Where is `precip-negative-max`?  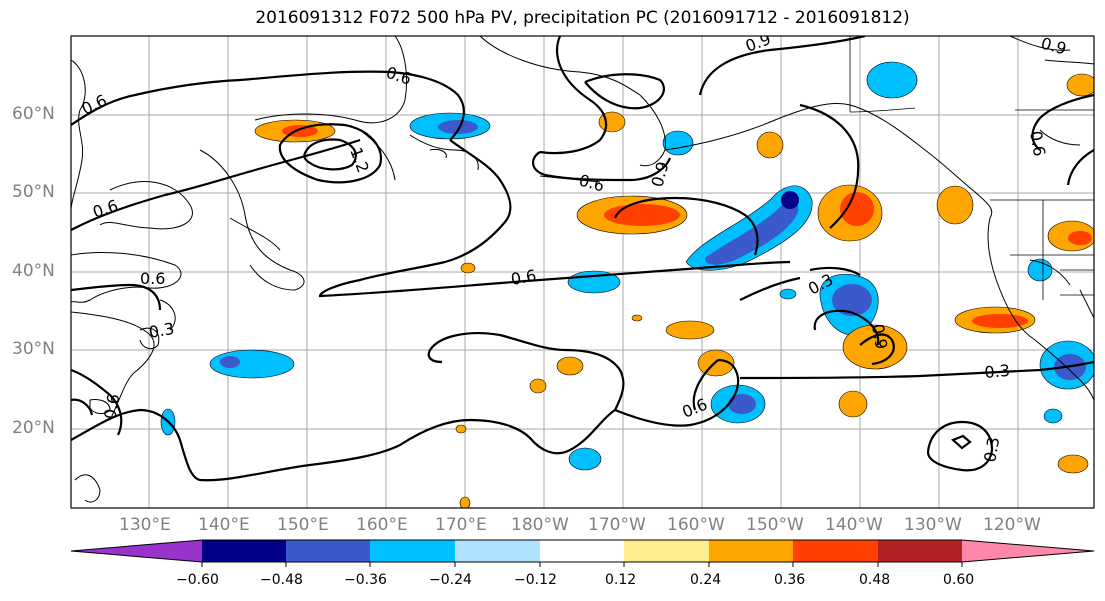 precip-negative-max is located at coordinates (790, 200).